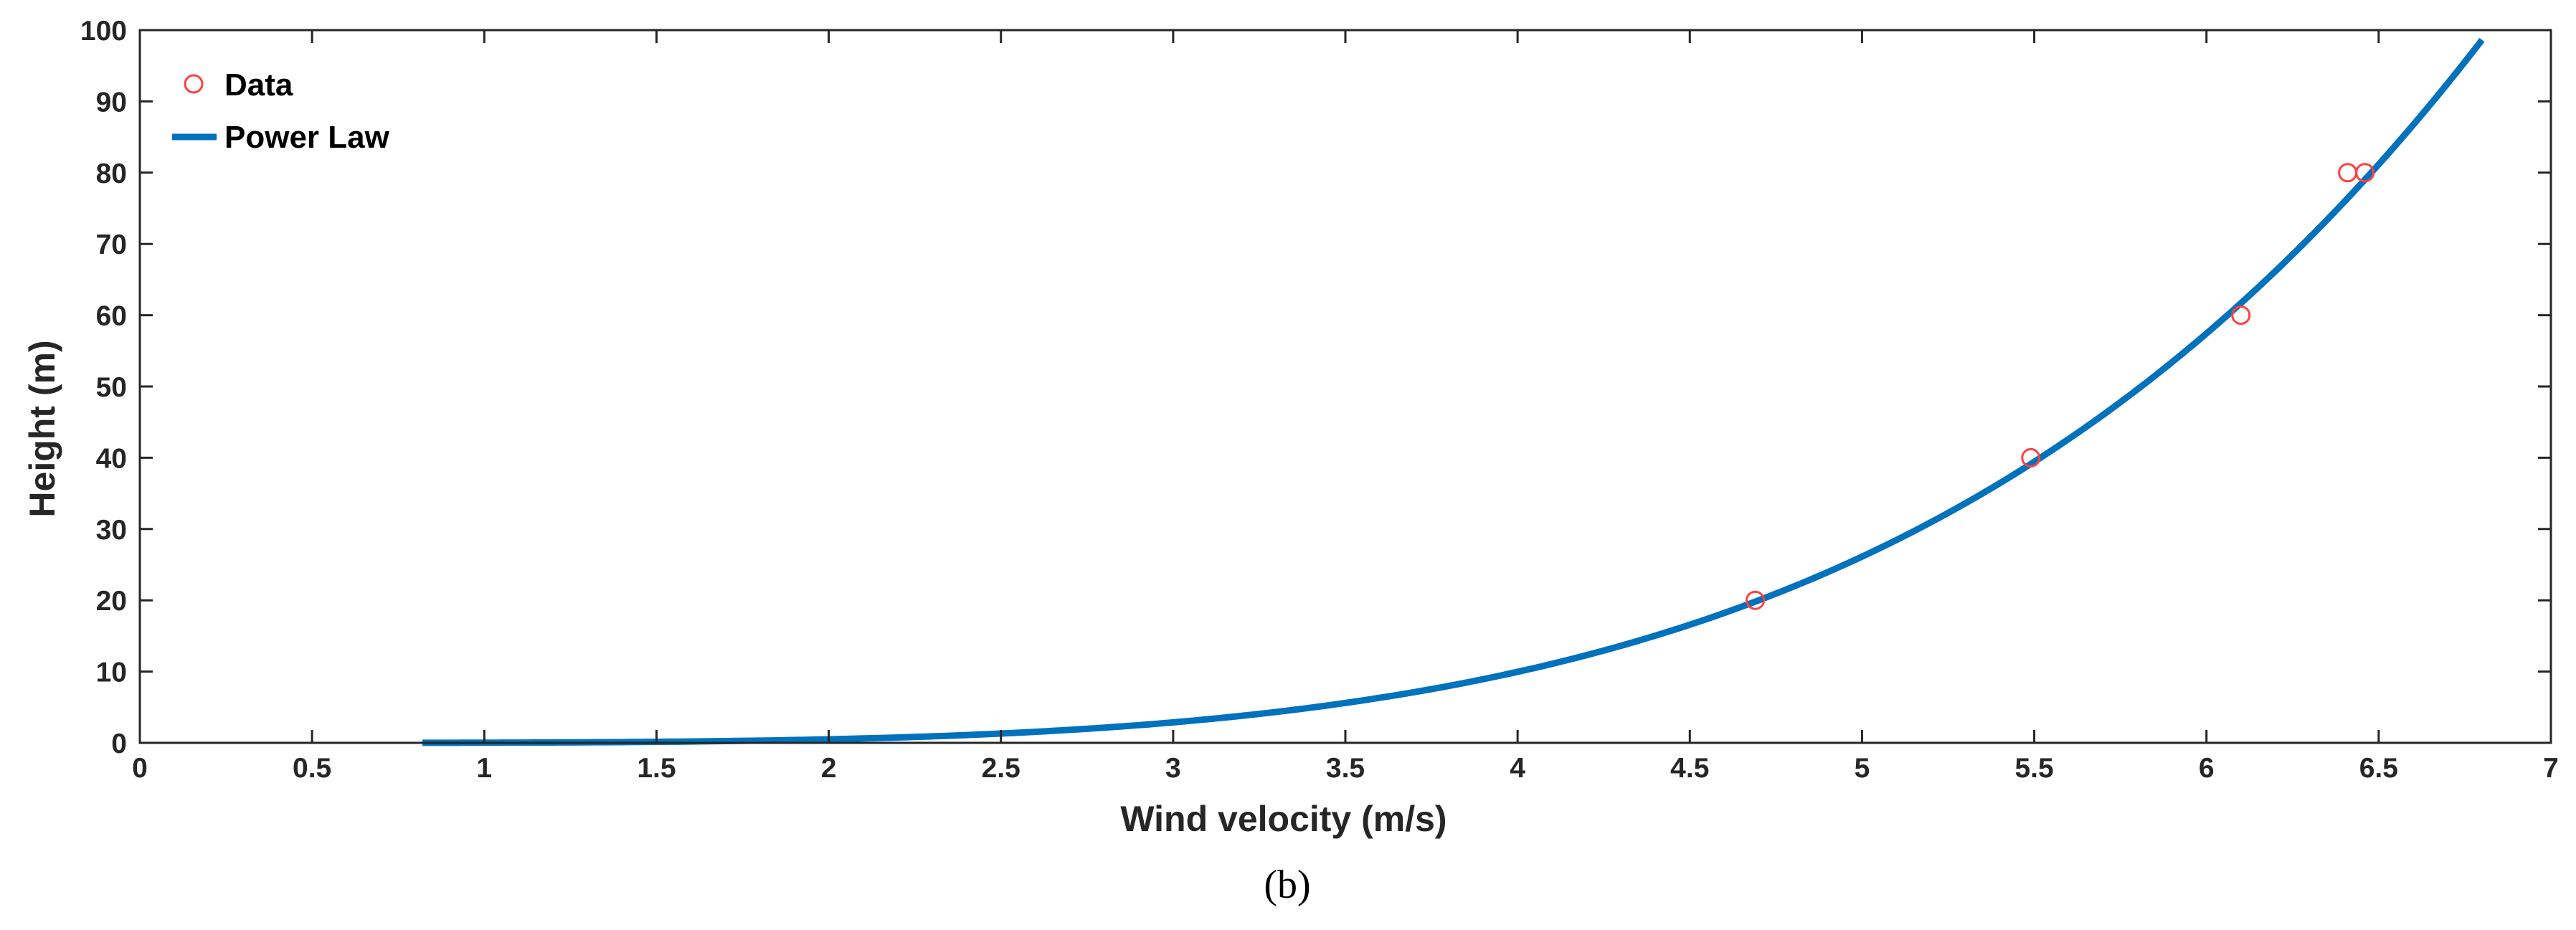 The width and height of the screenshot is (2576, 930). What do you see at coordinates (2033, 768) in the screenshot?
I see `x-tick-label: 5.5` at bounding box center [2033, 768].